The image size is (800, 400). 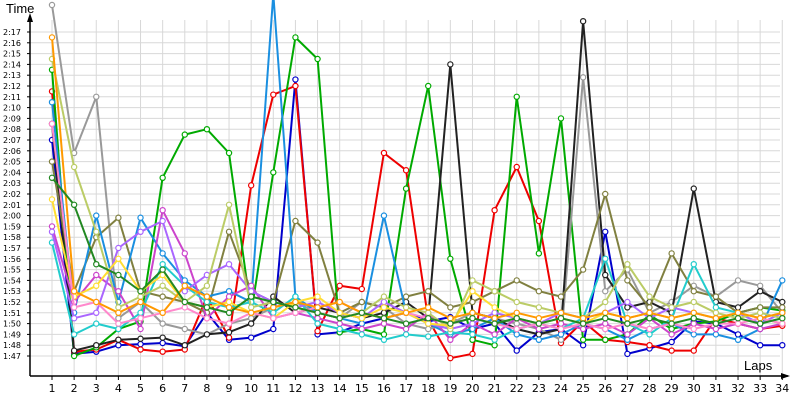 What do you see at coordinates (12, 97) in the screenshot?
I see `y-tick-label: 2:11` at bounding box center [12, 97].